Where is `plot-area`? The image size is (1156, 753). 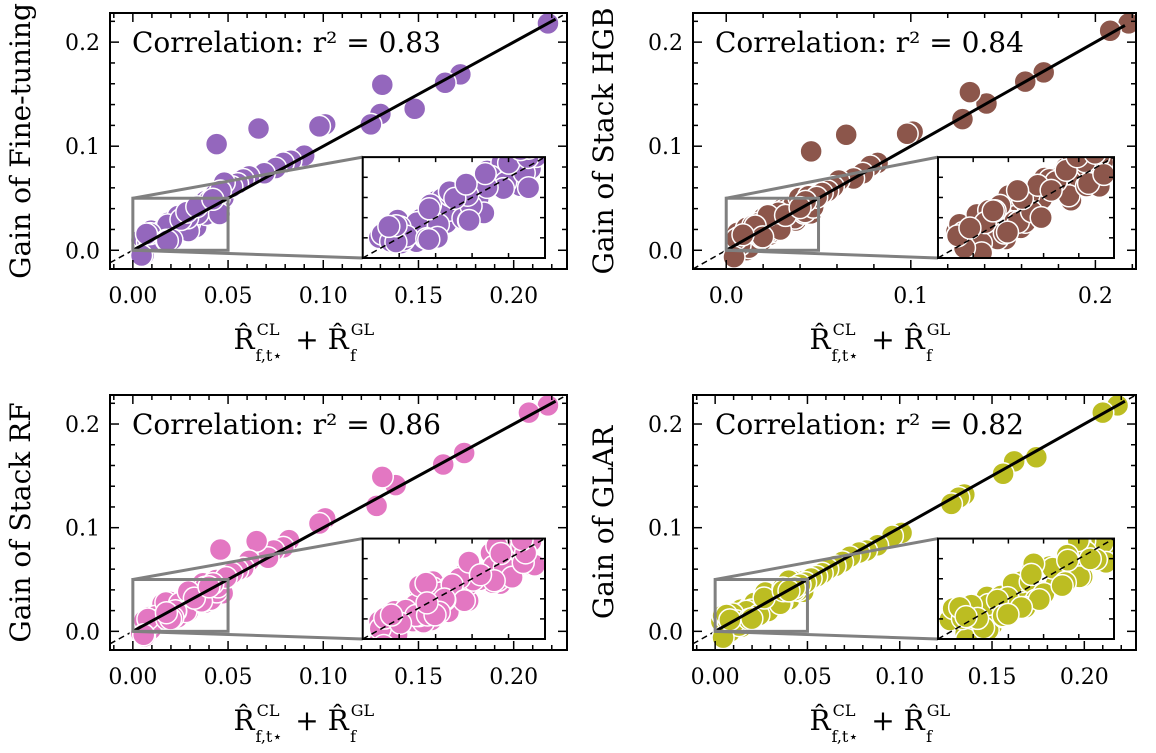
plot-area is located at coordinates (338, 522).